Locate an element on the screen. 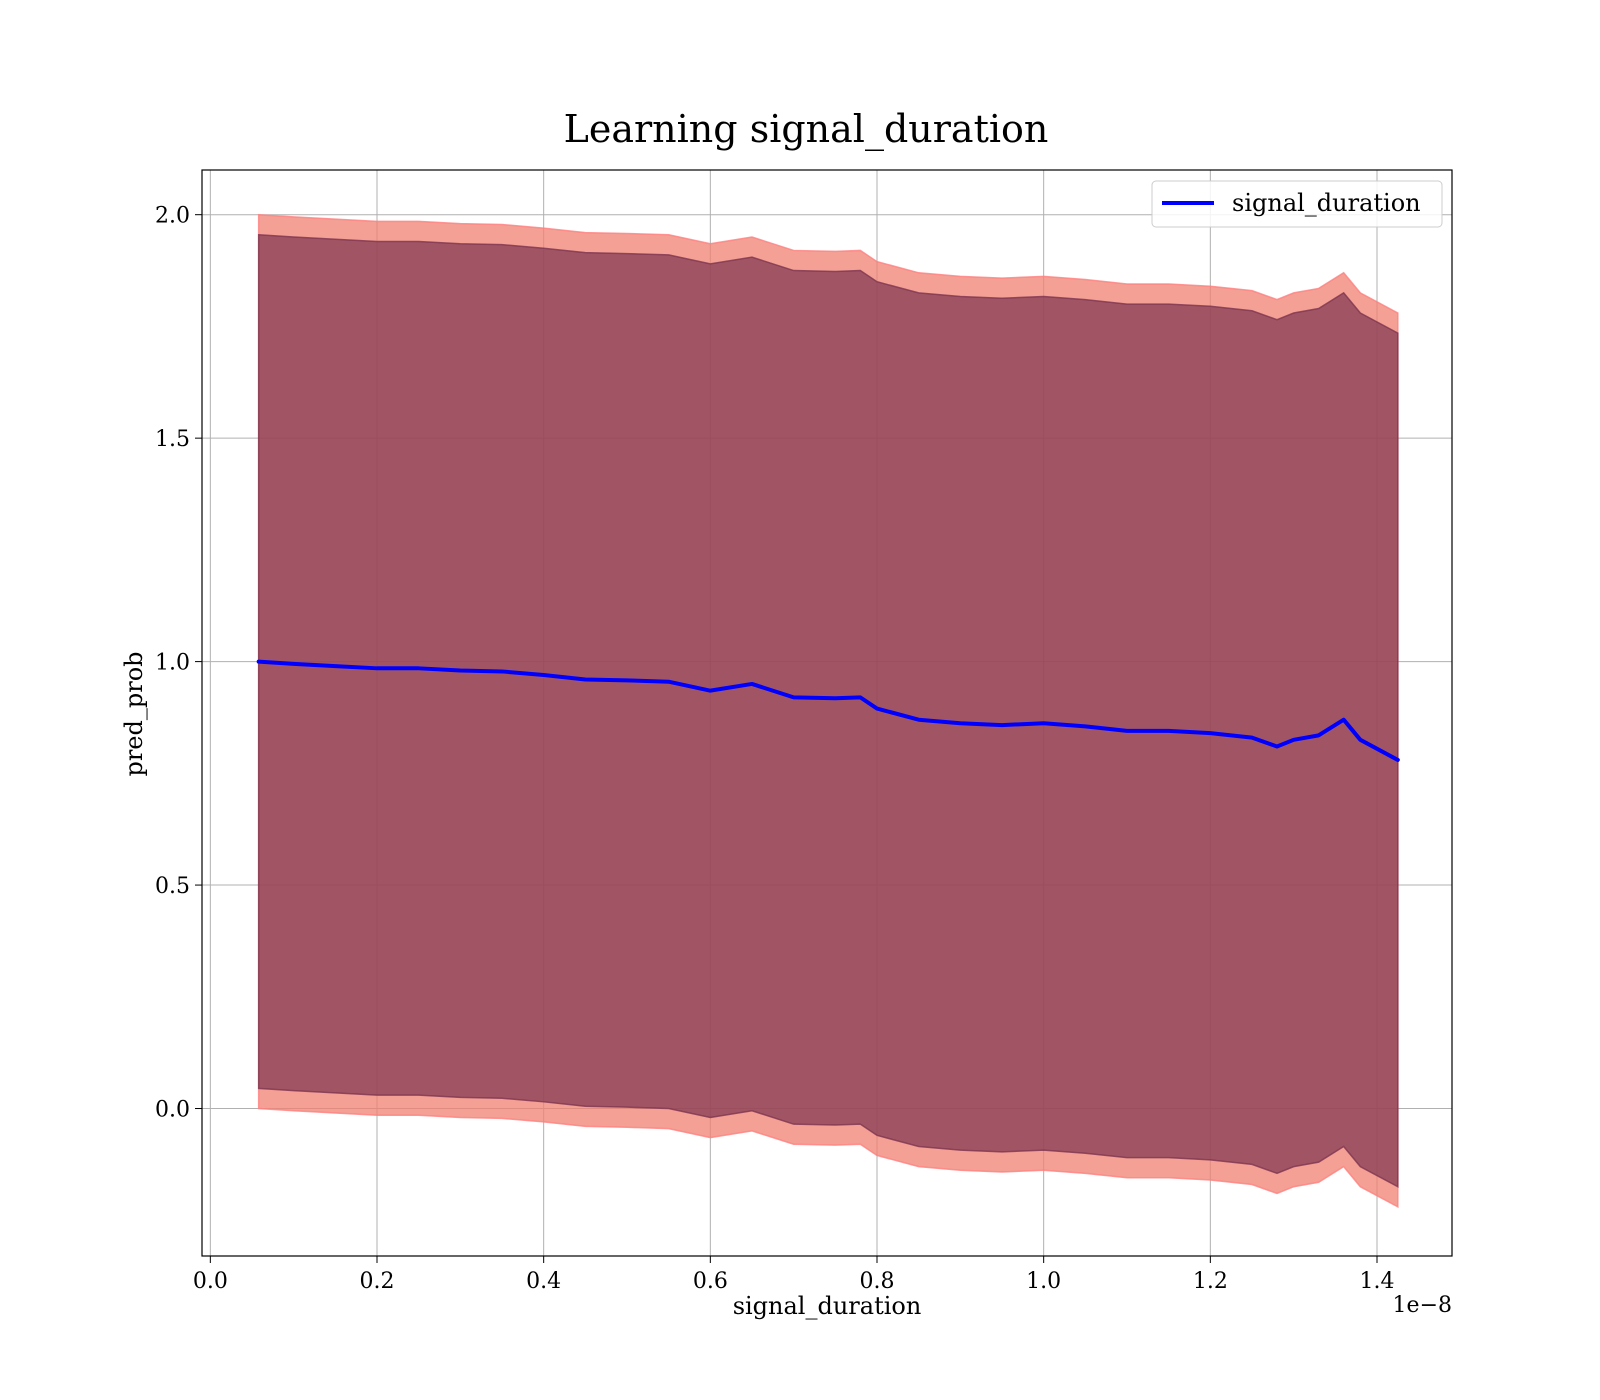 Image resolution: width=1600 pixels, height=1400 pixels. legend: signal_duration is located at coordinates (1297, 204).